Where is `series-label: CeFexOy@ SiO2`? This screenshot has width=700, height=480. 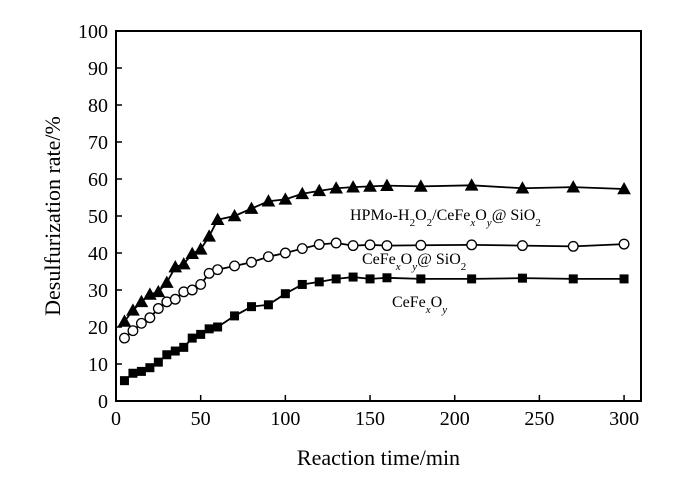 series-label: CeFexOy@ SiO2 is located at coordinates (414, 262).